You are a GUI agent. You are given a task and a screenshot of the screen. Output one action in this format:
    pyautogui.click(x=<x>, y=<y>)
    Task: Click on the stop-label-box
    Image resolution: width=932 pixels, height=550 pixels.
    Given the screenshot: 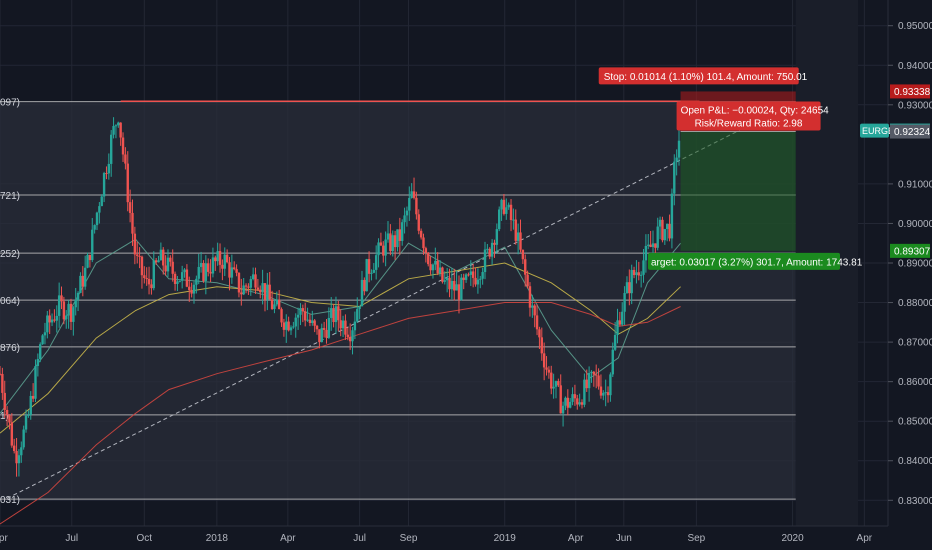 What is the action you would take?
    pyautogui.click(x=698, y=76)
    